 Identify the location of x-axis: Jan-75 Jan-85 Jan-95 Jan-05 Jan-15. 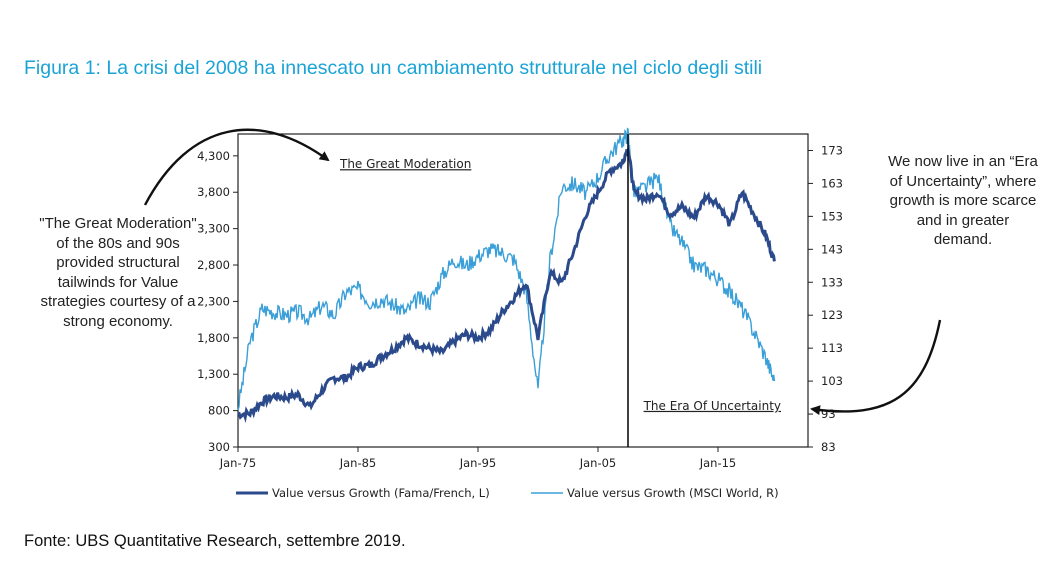
(478, 458).